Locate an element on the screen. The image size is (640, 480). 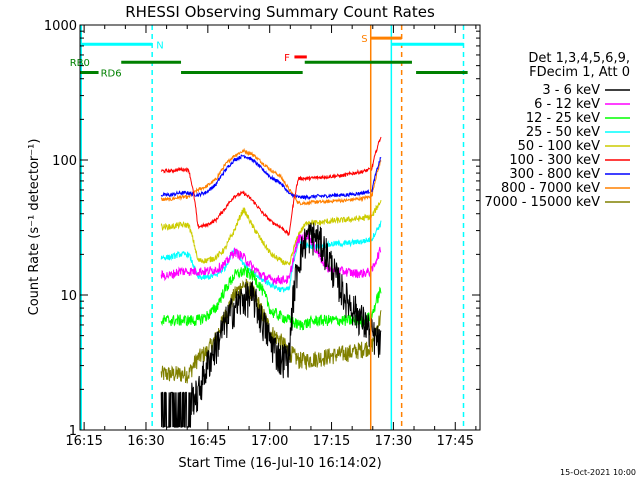
series-line-25-50-keV is located at coordinates (271, 256).